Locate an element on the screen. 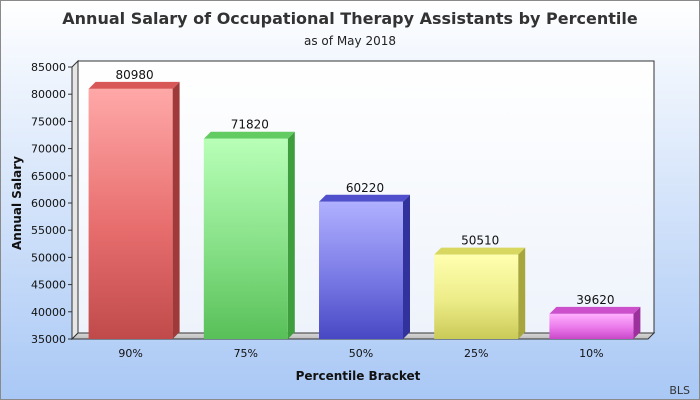 Image resolution: width=700 pixels, height=400 pixels. y-tick-label: 85000 is located at coordinates (48, 67).